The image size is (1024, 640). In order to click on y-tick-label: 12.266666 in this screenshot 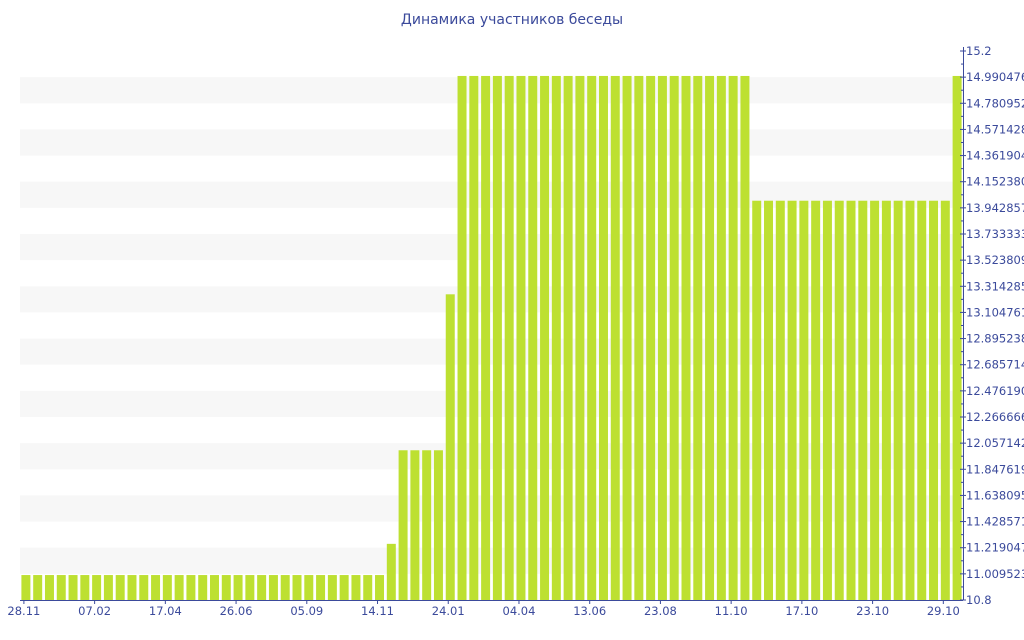, I will do `click(995, 417)`.